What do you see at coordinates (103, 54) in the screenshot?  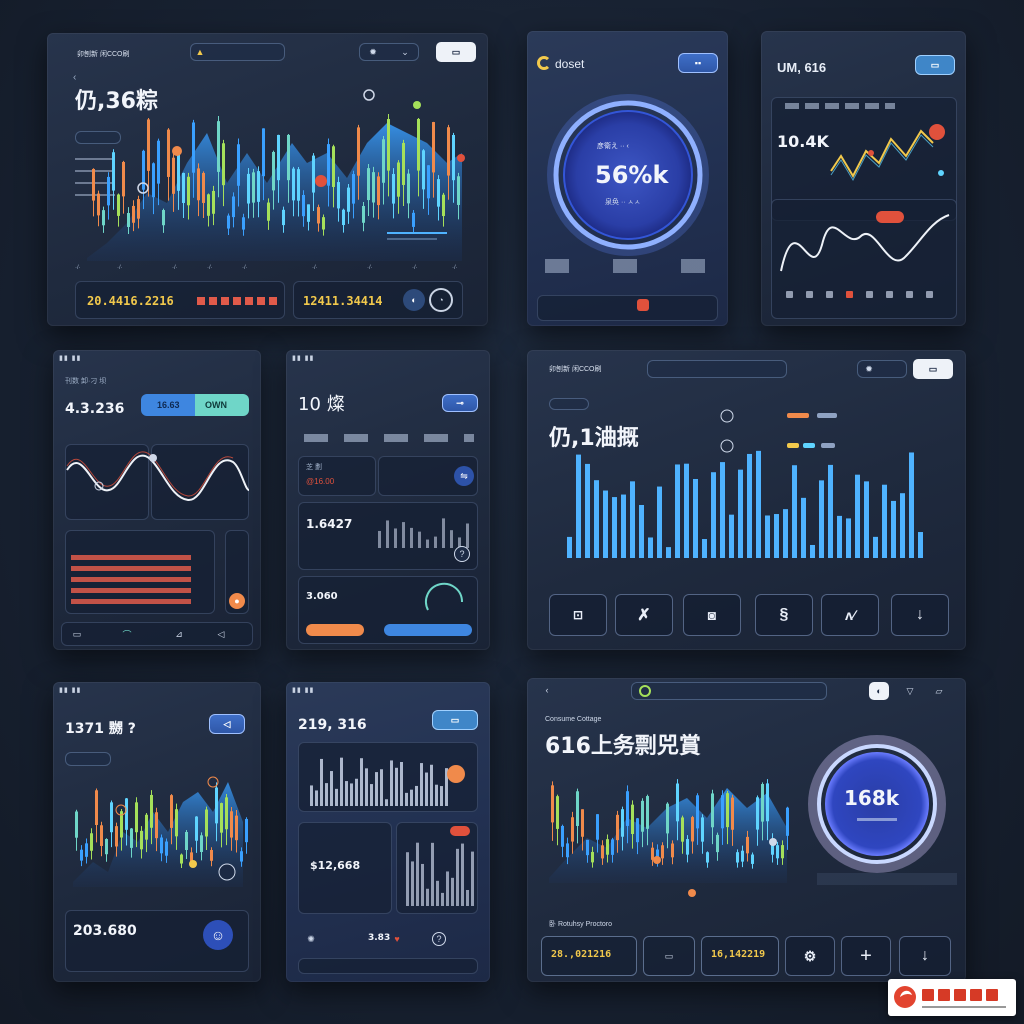 I see `card-header: 卯刨新 闲CCO刷` at bounding box center [103, 54].